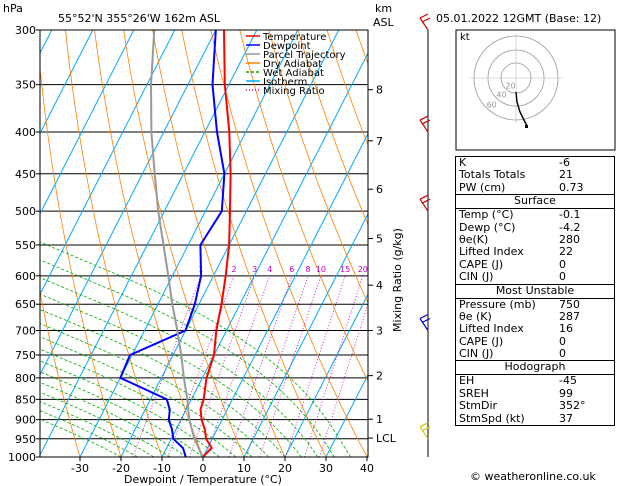 The height and width of the screenshot is (486, 629). What do you see at coordinates (482, 187) in the screenshot?
I see `index-label-2: PW (cm)` at bounding box center [482, 187].